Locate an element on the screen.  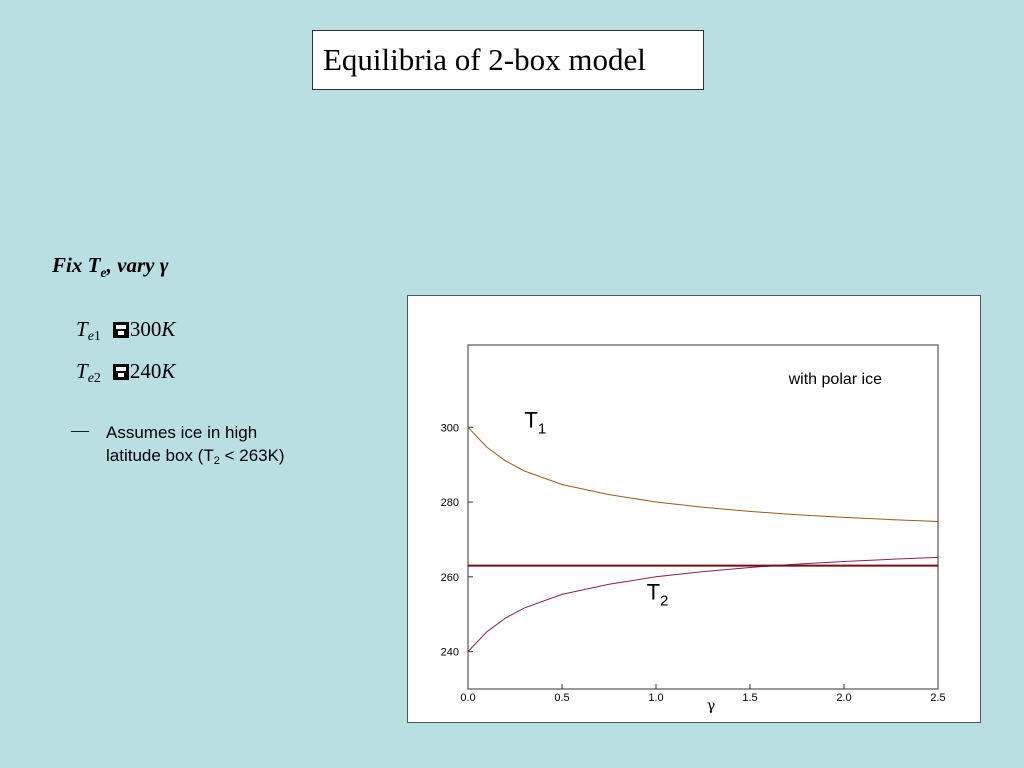
heading-subscript: e is located at coordinates (103, 273).